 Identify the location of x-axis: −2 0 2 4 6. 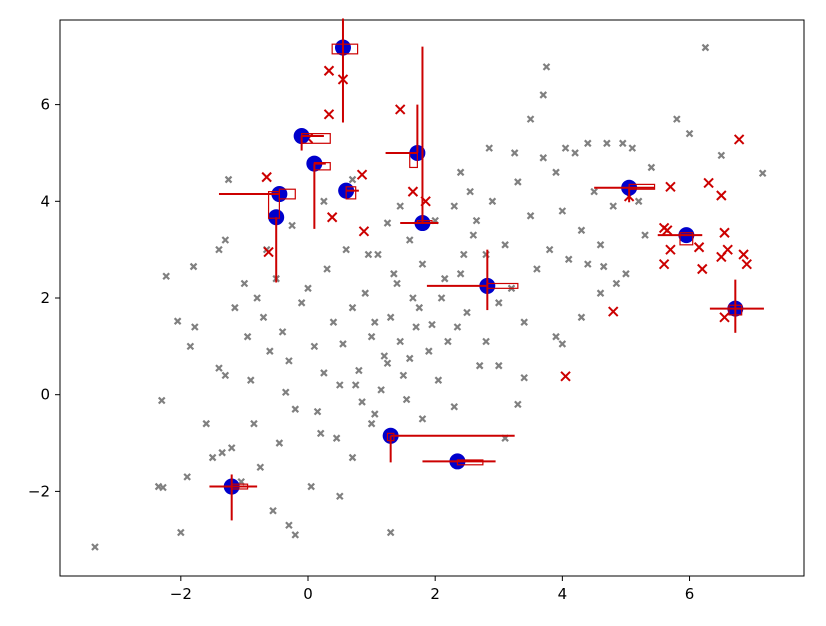
(432, 589).